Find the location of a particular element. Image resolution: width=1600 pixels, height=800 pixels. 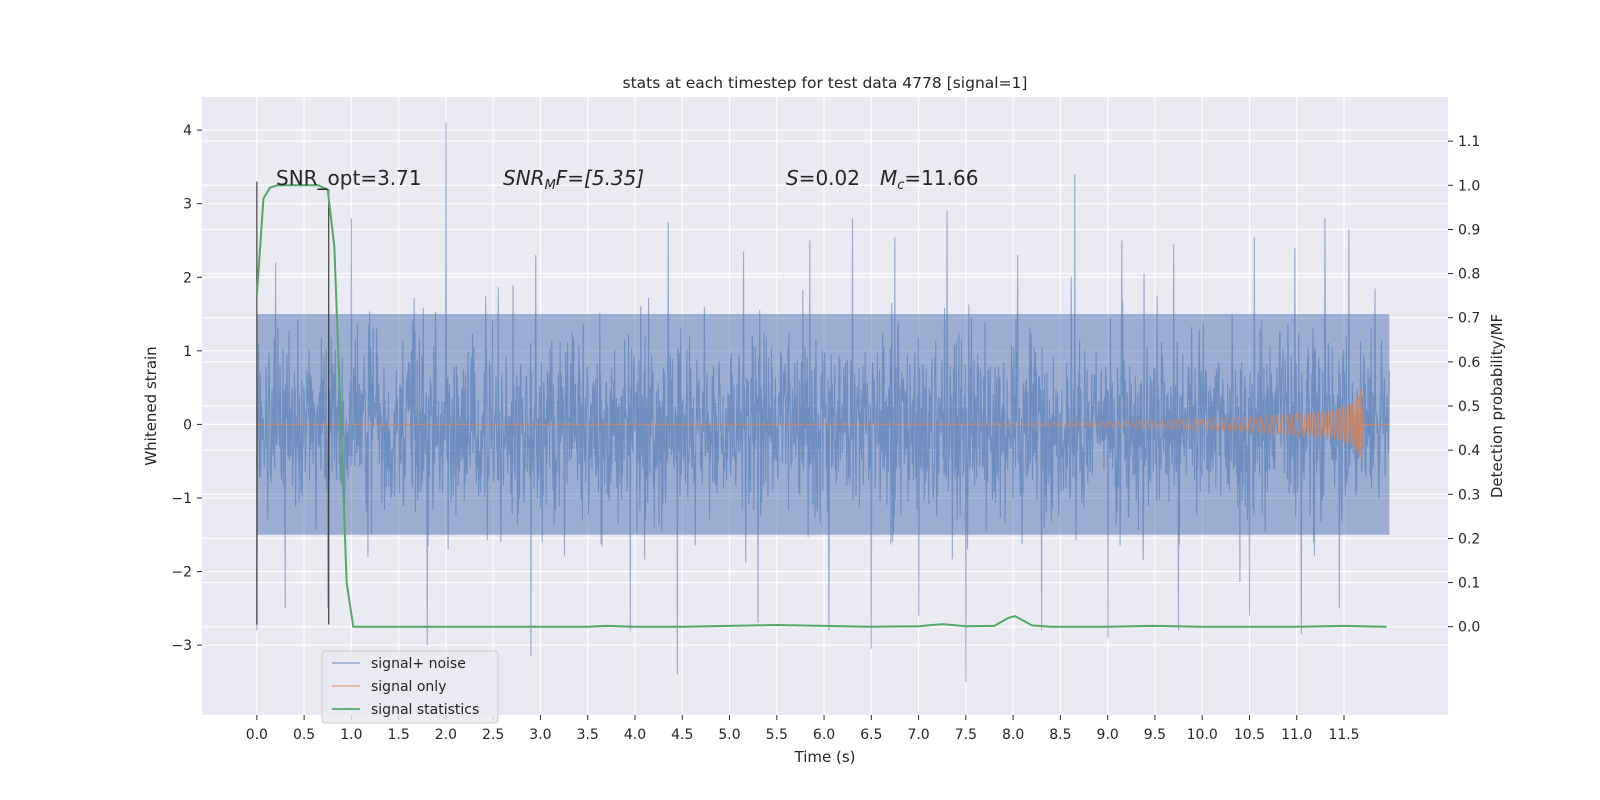

x-tick-label-2: 1.0 is located at coordinates (351, 735).